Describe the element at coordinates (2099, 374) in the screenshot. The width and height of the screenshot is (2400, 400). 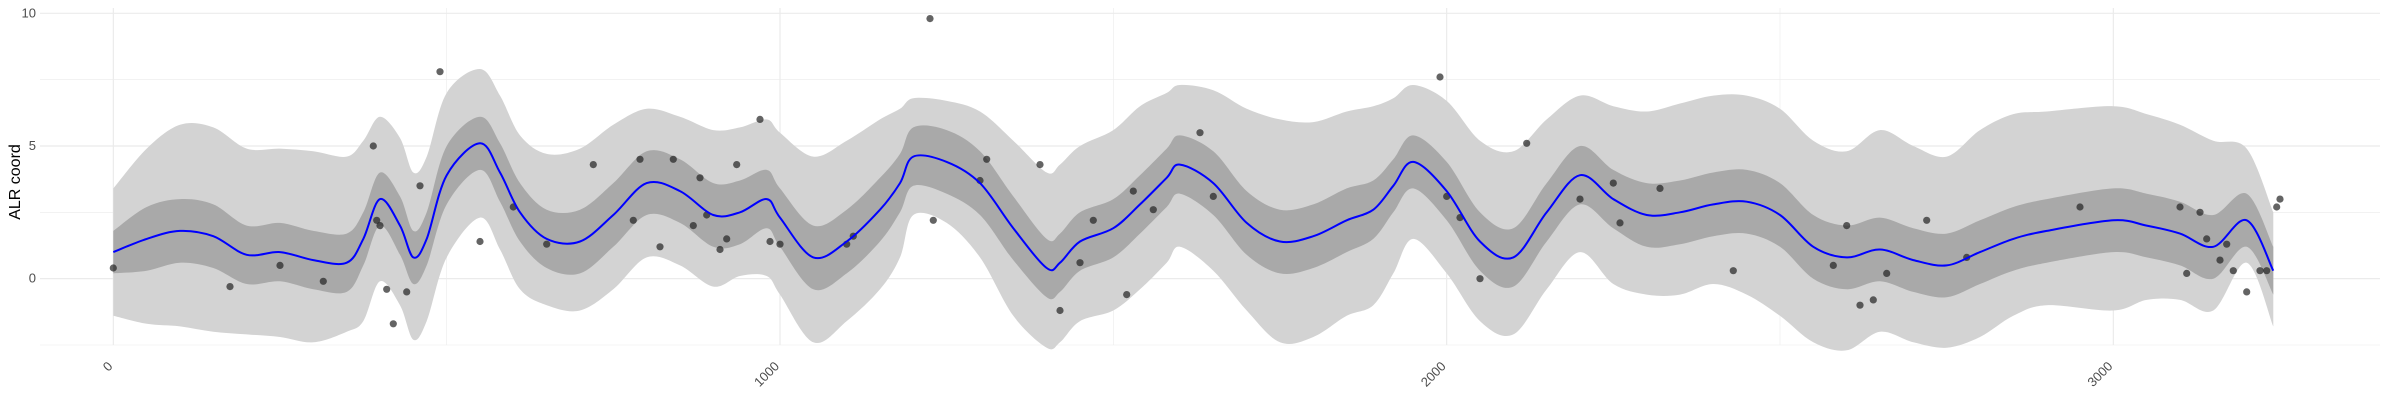
I see `x-tick-label: 3000` at that location.